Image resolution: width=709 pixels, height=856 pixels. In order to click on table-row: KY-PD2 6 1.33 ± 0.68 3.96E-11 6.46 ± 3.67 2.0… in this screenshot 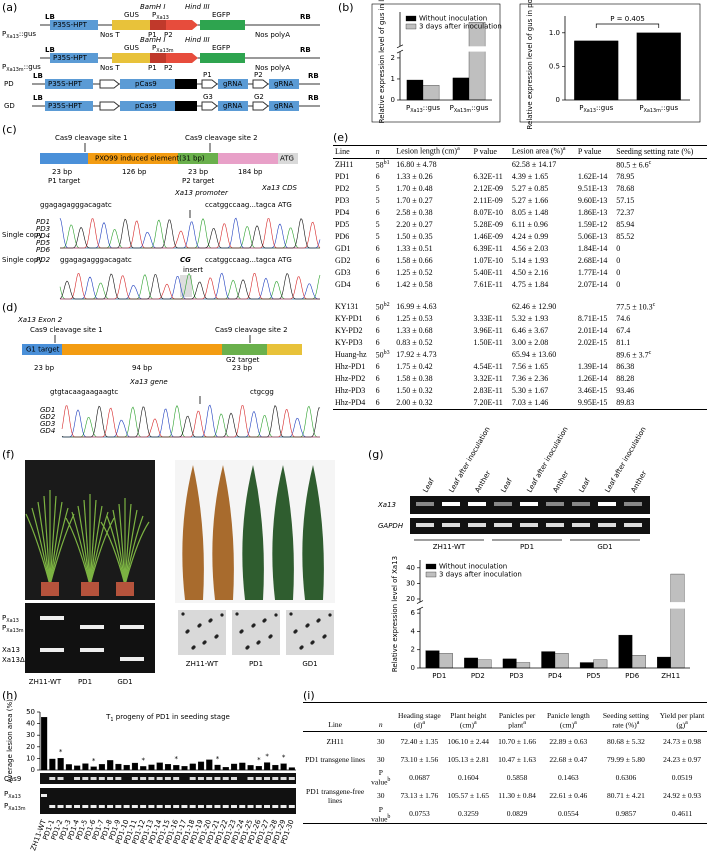, I will do `click(520, 331)`.